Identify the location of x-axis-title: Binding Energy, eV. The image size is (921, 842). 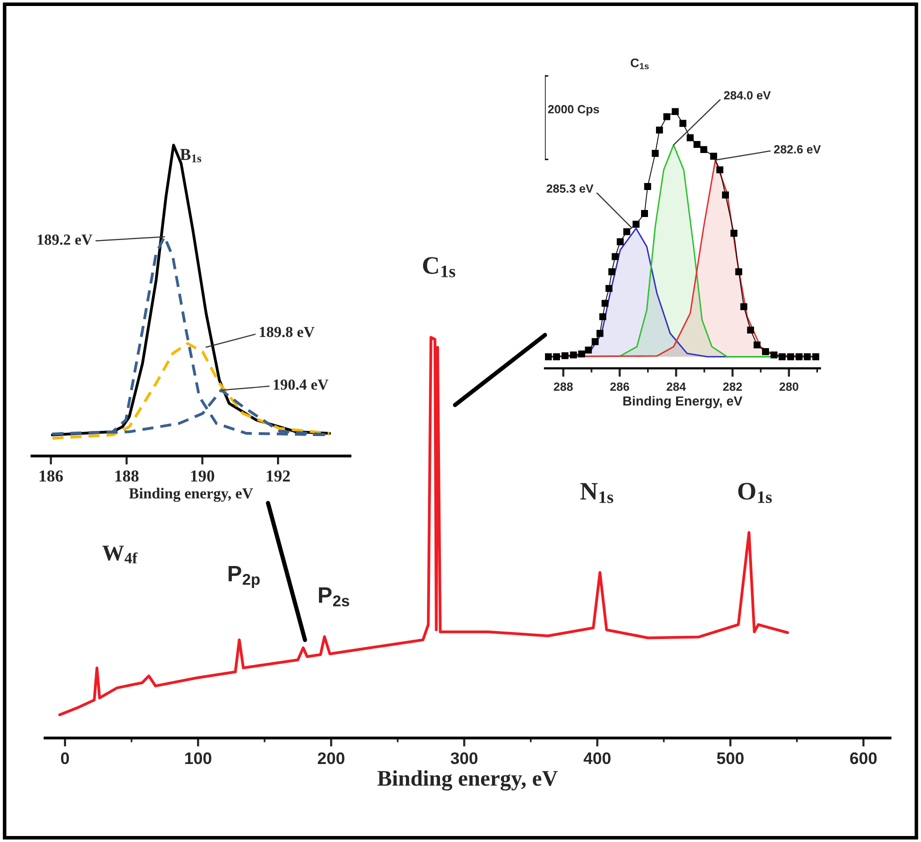
(682, 402).